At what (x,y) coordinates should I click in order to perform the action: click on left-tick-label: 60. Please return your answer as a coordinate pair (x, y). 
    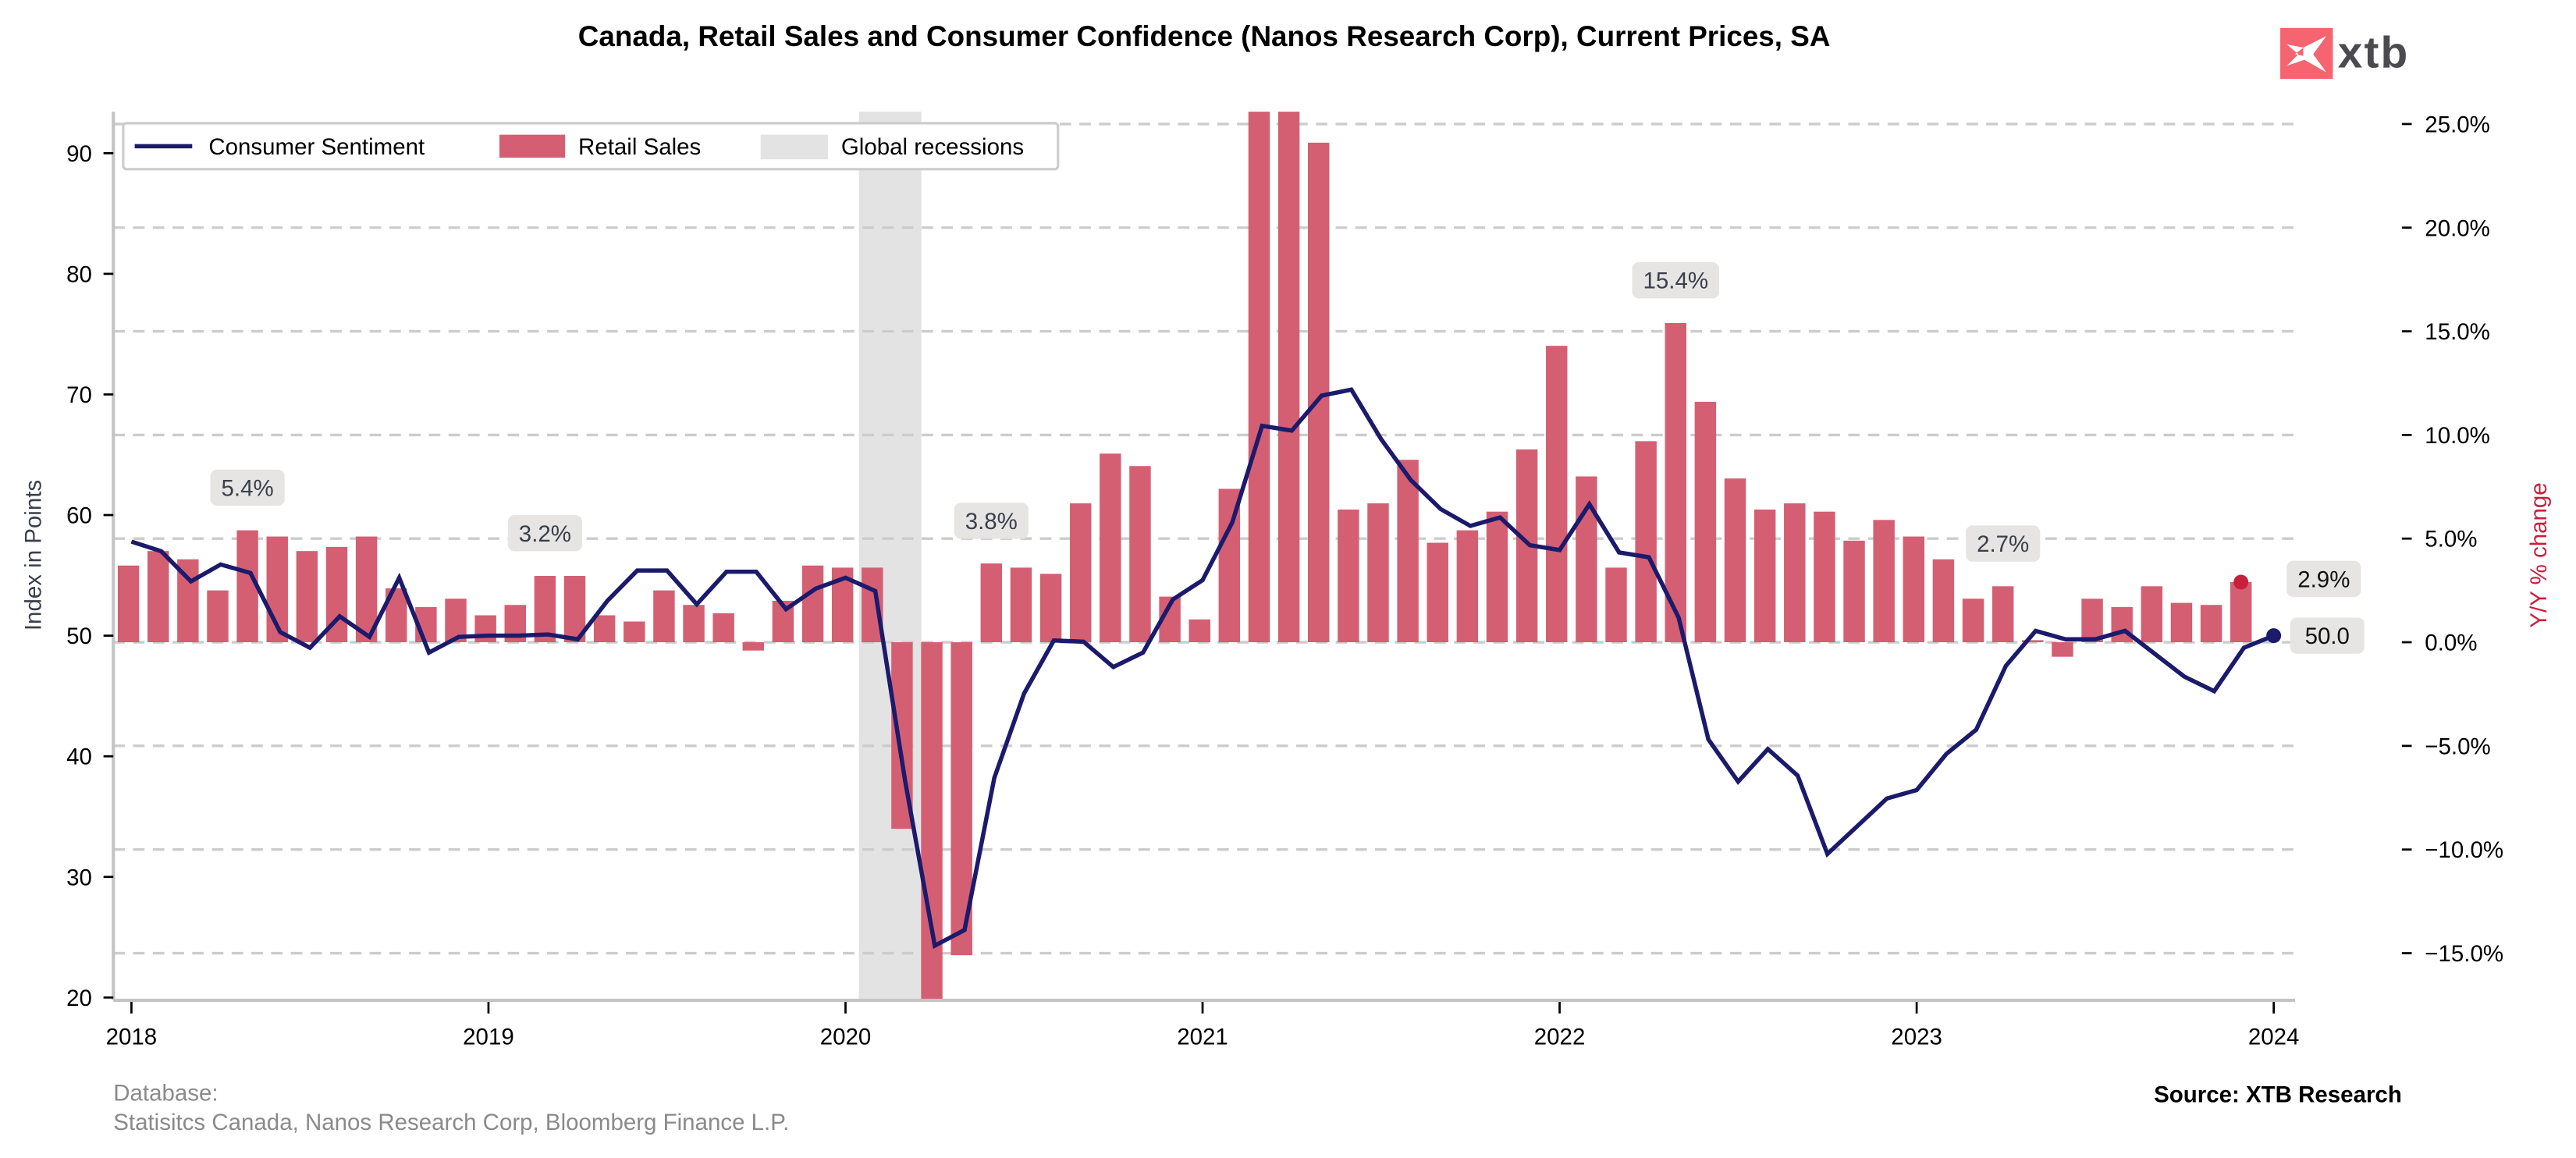
    Looking at the image, I should click on (79, 516).